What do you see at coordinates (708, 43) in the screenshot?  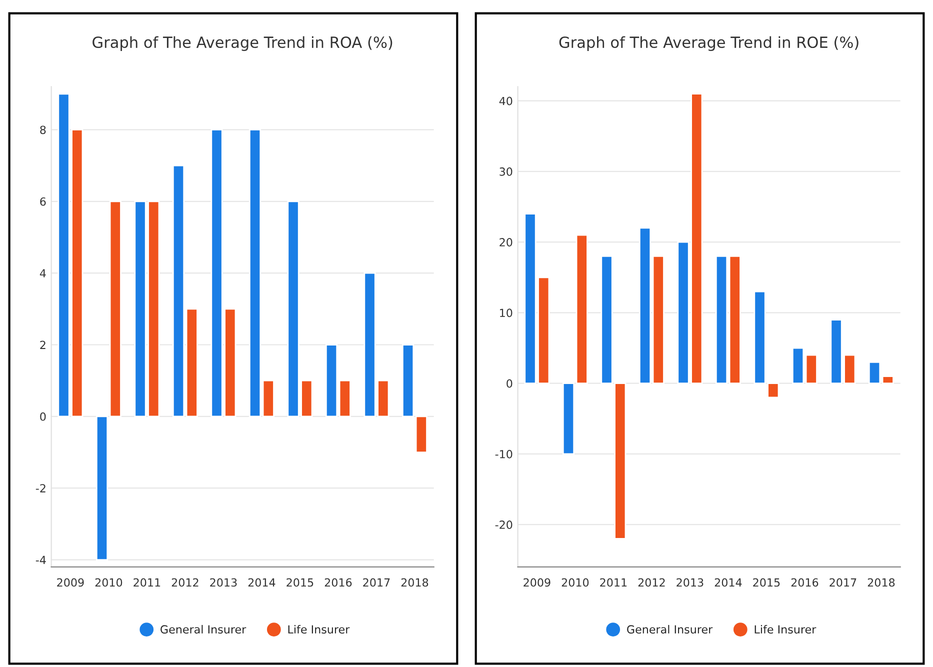 I see `chart-title: Graph of The Average Trend in ROE (%)` at bounding box center [708, 43].